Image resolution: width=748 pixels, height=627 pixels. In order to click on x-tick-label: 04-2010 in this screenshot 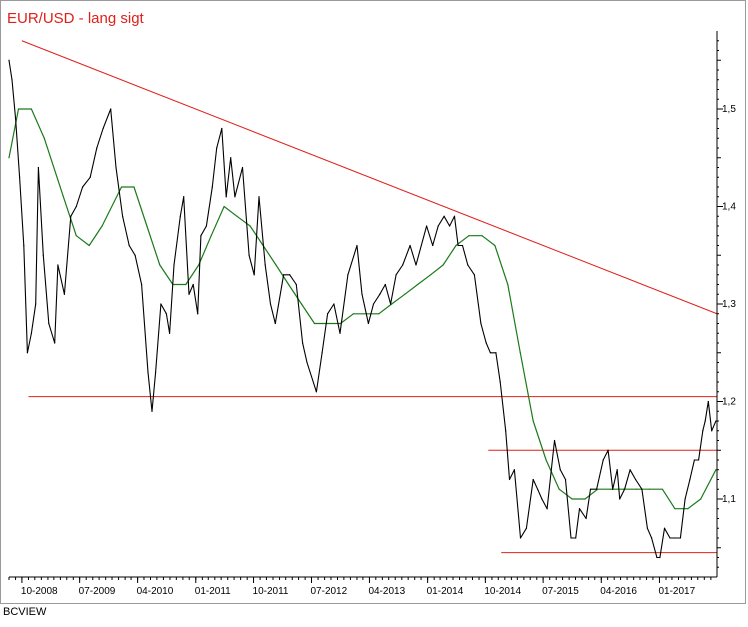, I will do `click(155, 591)`.